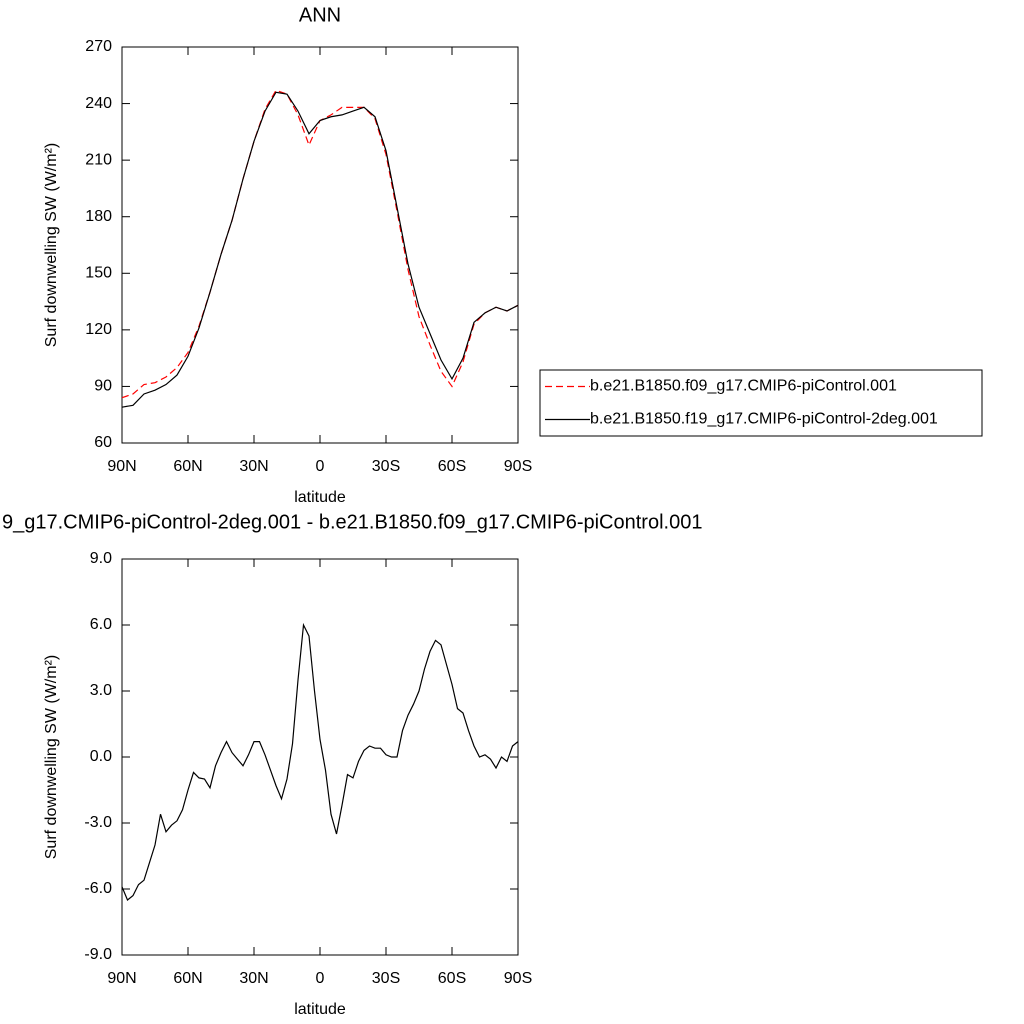 This screenshot has width=1024, height=1024. I want to click on y-tick-label: 180, so click(98, 216).